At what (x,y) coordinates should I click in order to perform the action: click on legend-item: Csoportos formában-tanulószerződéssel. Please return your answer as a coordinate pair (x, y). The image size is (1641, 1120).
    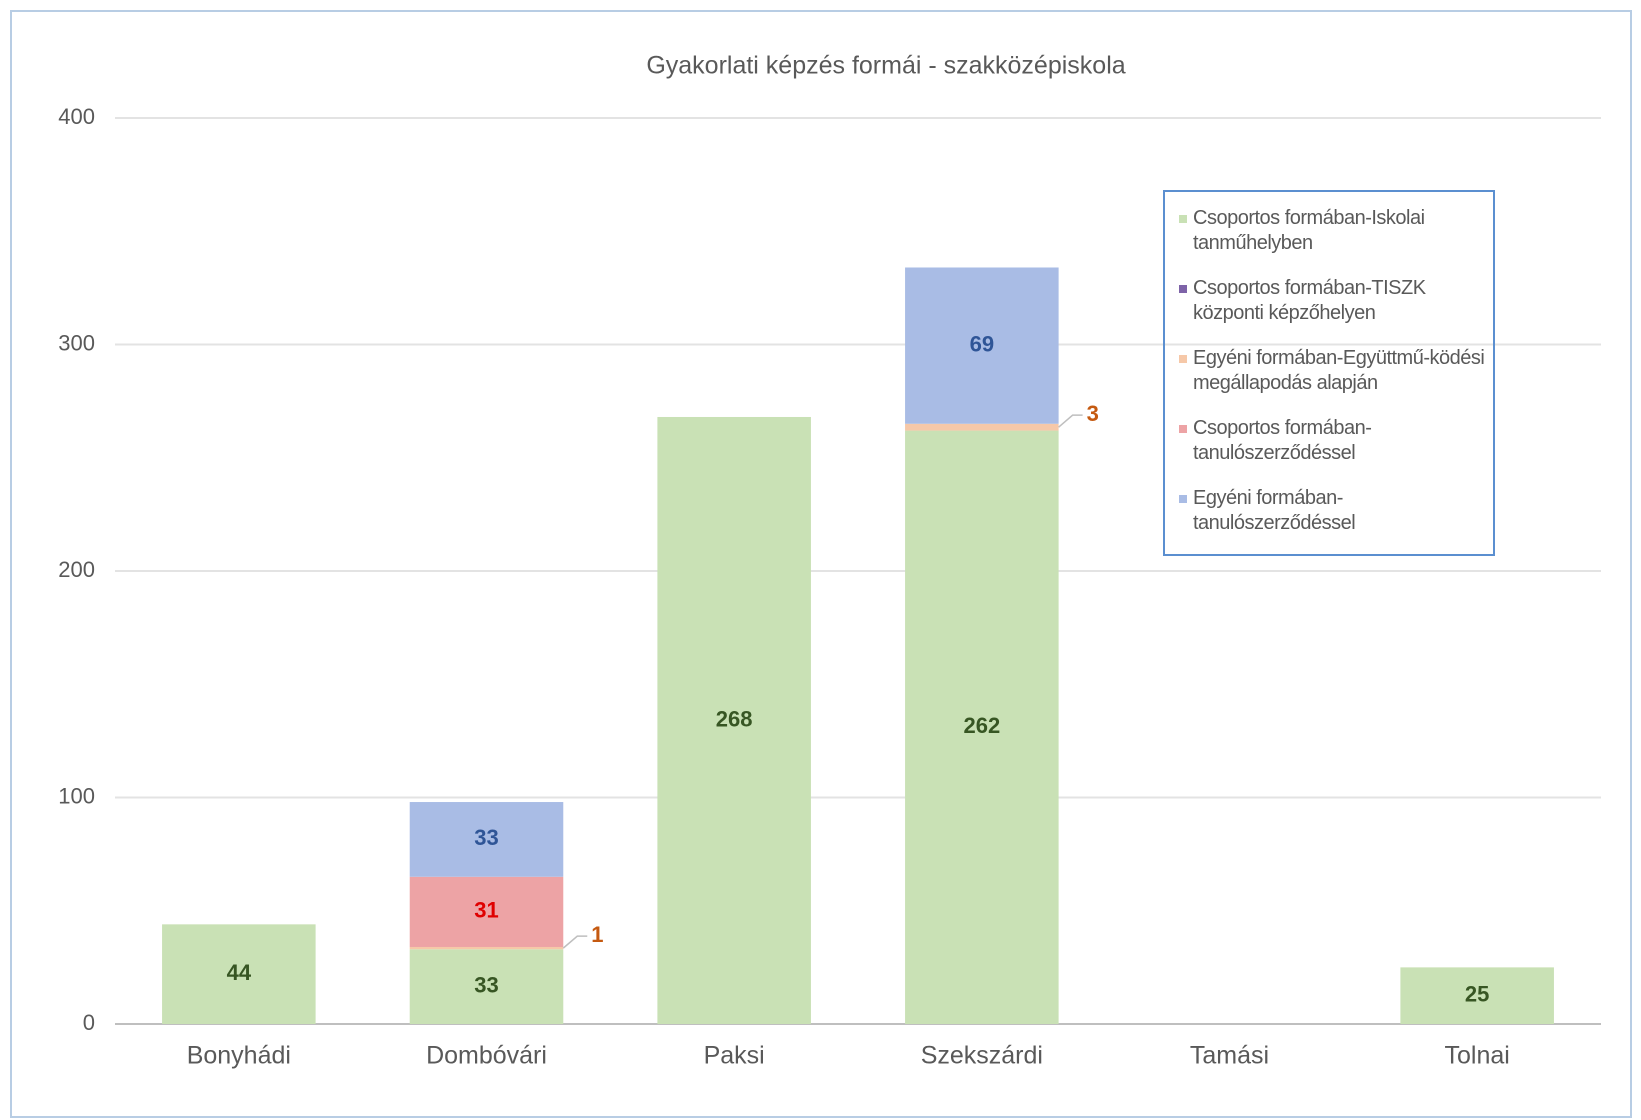
    Looking at the image, I should click on (1332, 441).